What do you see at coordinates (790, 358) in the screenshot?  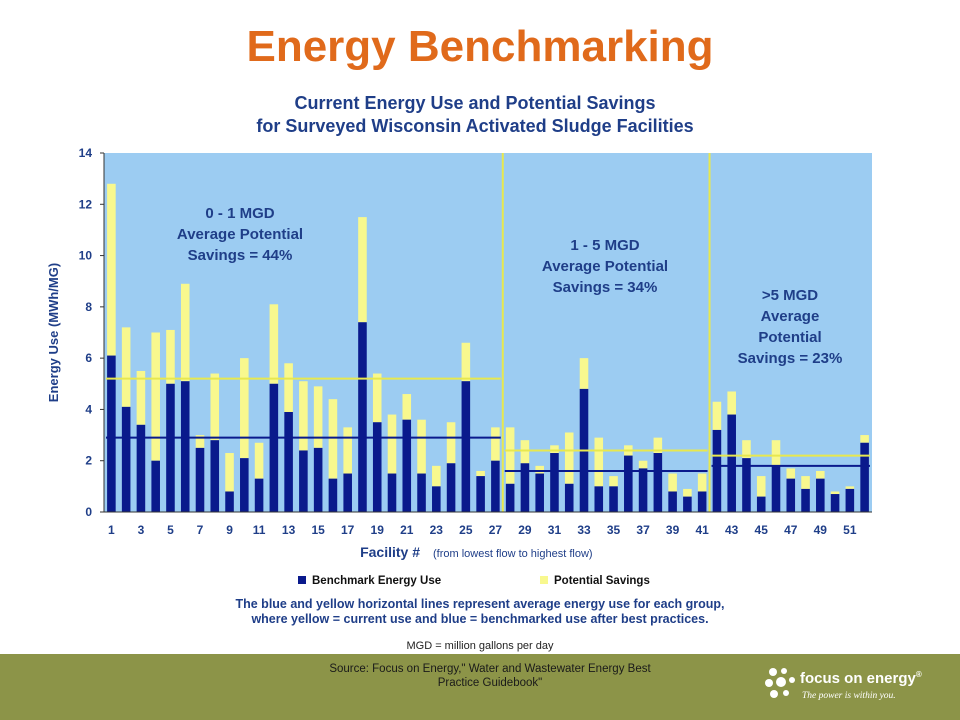 I see `group-3-label-line-4: Savings = 23%` at bounding box center [790, 358].